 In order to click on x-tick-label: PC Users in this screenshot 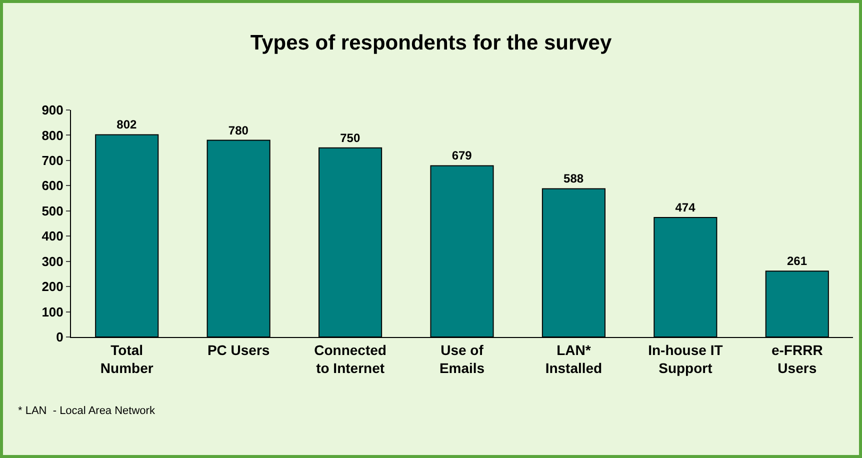, I will do `click(238, 350)`.